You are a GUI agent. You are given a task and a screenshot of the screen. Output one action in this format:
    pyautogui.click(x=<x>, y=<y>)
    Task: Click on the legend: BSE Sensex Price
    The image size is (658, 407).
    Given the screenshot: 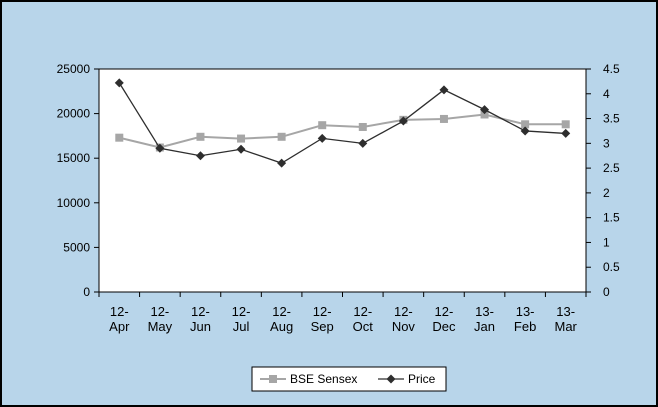 What is the action you would take?
    pyautogui.click(x=349, y=379)
    